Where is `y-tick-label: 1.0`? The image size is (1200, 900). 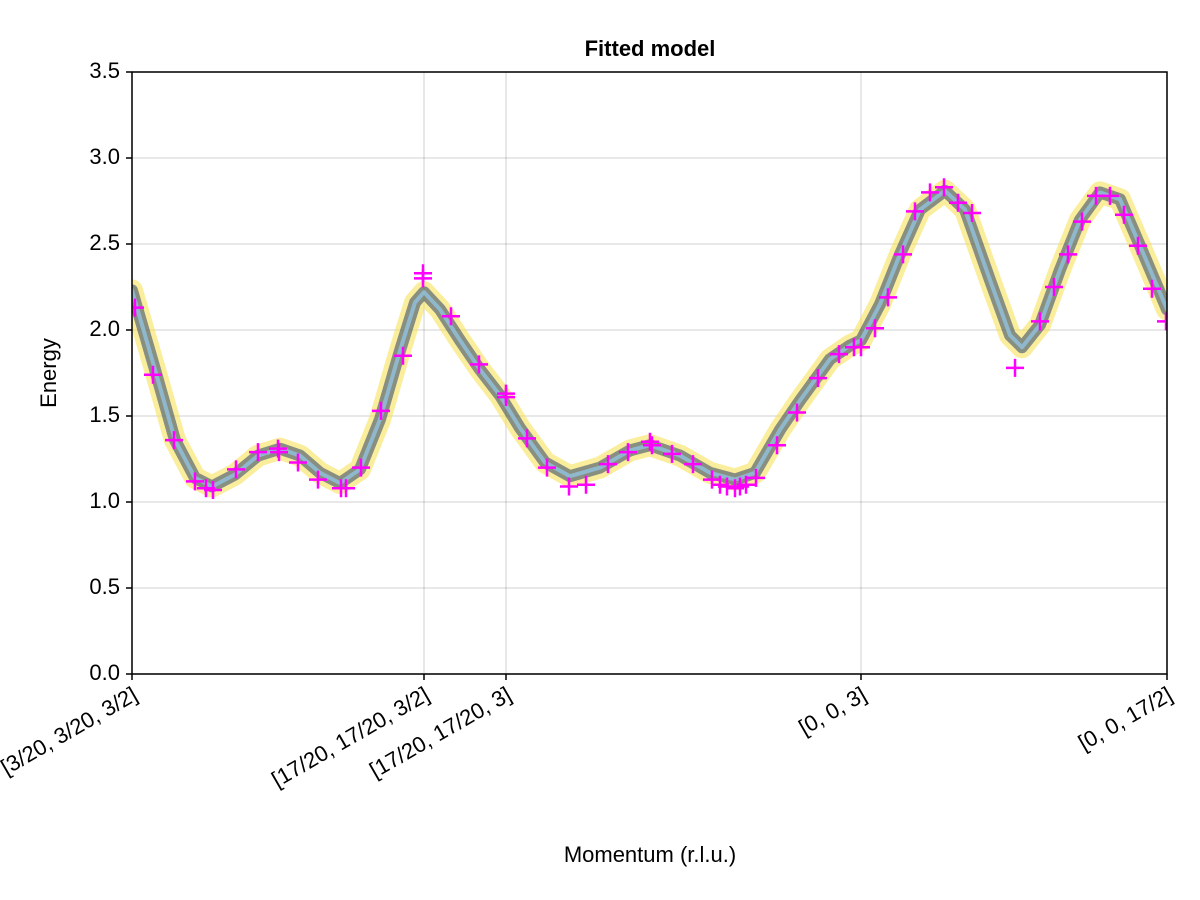
y-tick-label: 1.0 is located at coordinates (104, 500).